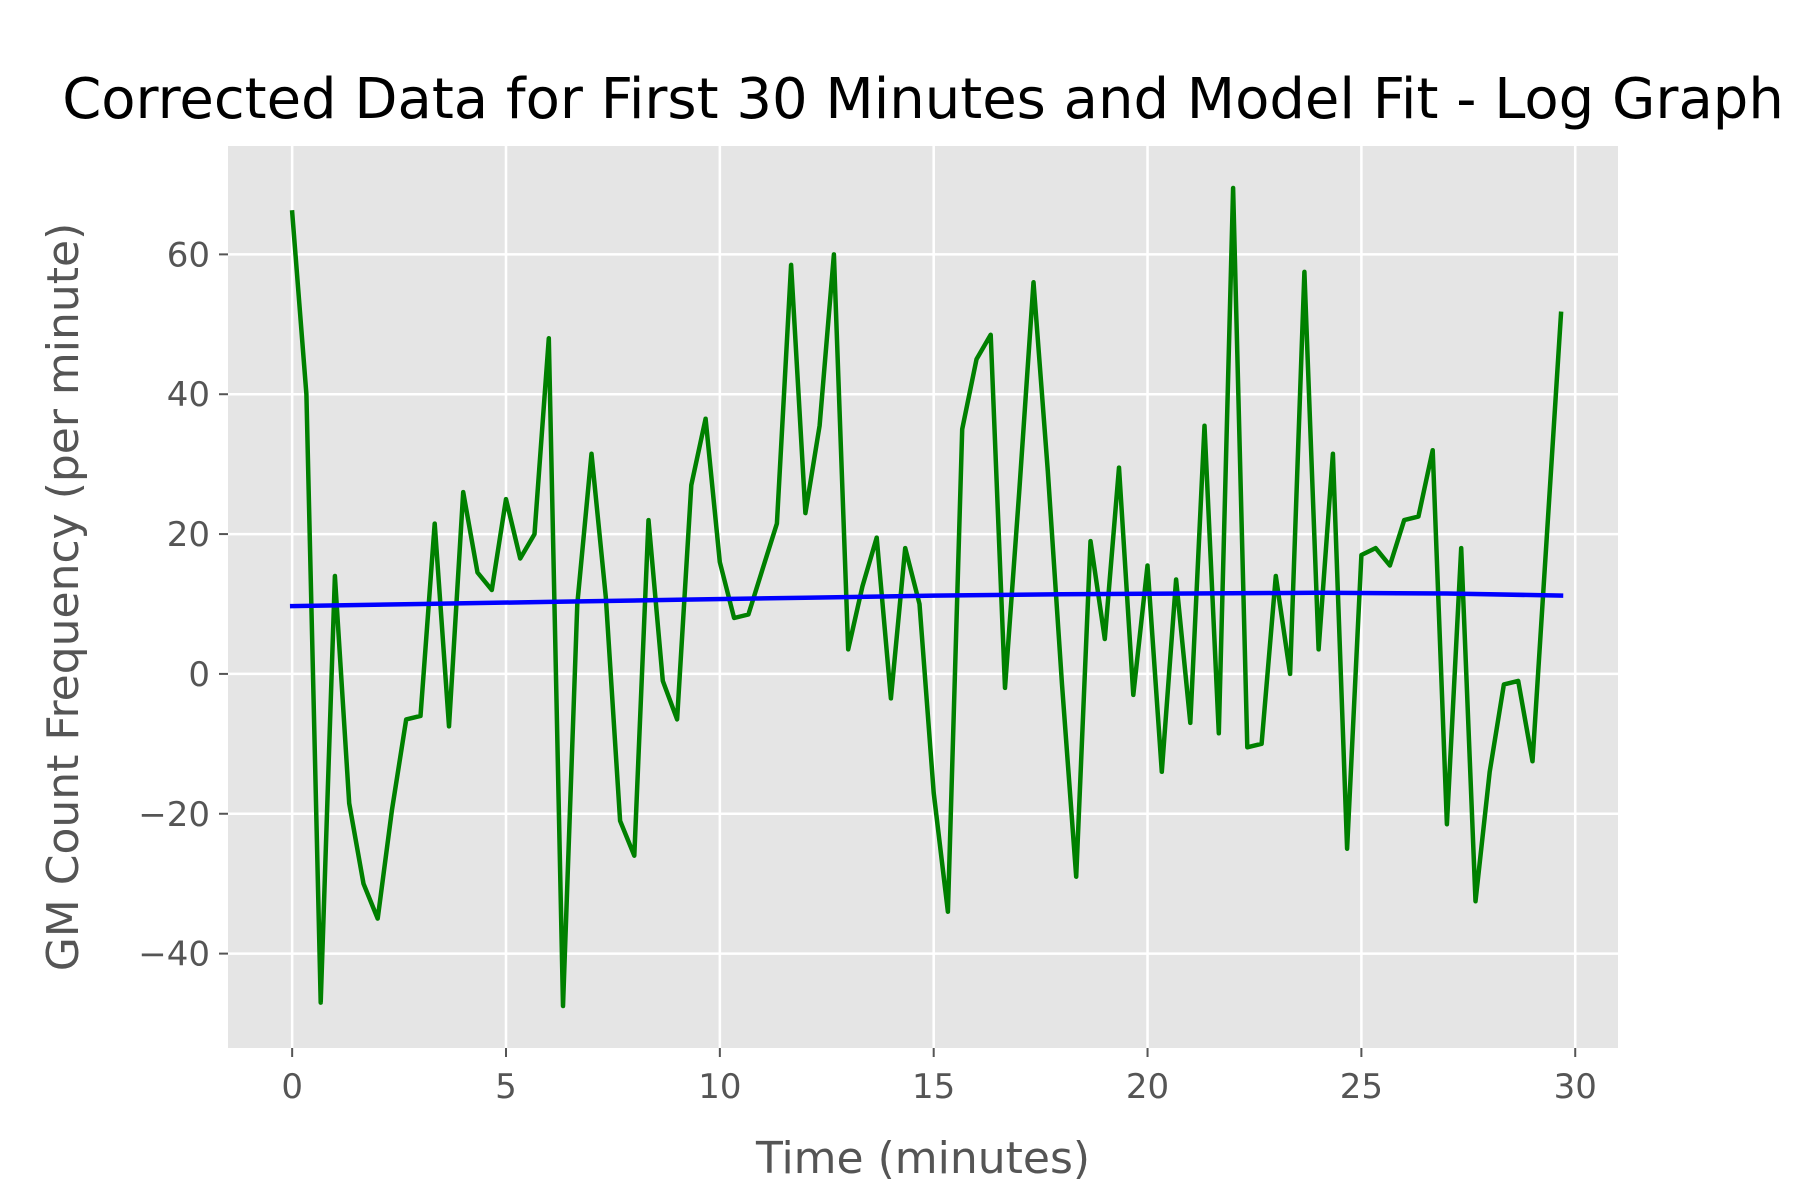 The height and width of the screenshot is (1200, 1800). What do you see at coordinates (292, 1087) in the screenshot?
I see `x-tick-label: 0` at bounding box center [292, 1087].